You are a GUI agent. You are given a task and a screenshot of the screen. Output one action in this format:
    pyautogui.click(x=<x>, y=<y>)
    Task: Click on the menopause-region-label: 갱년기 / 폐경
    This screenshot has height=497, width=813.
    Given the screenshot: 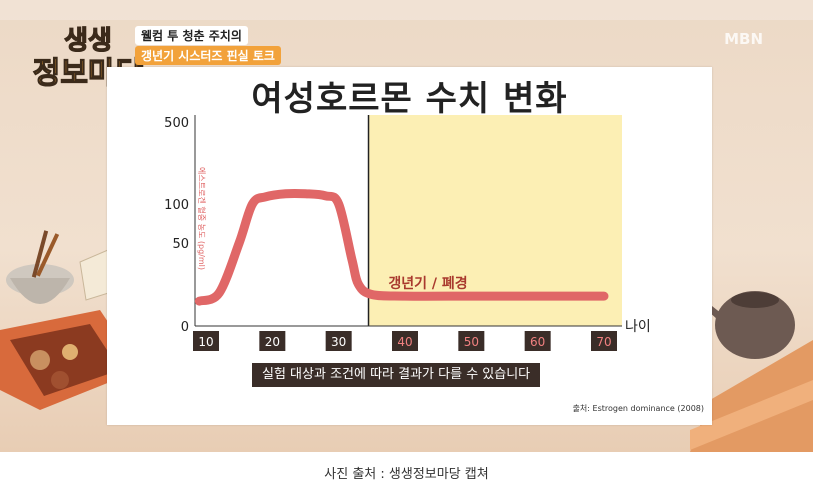 What is the action you would take?
    pyautogui.click(x=427, y=283)
    